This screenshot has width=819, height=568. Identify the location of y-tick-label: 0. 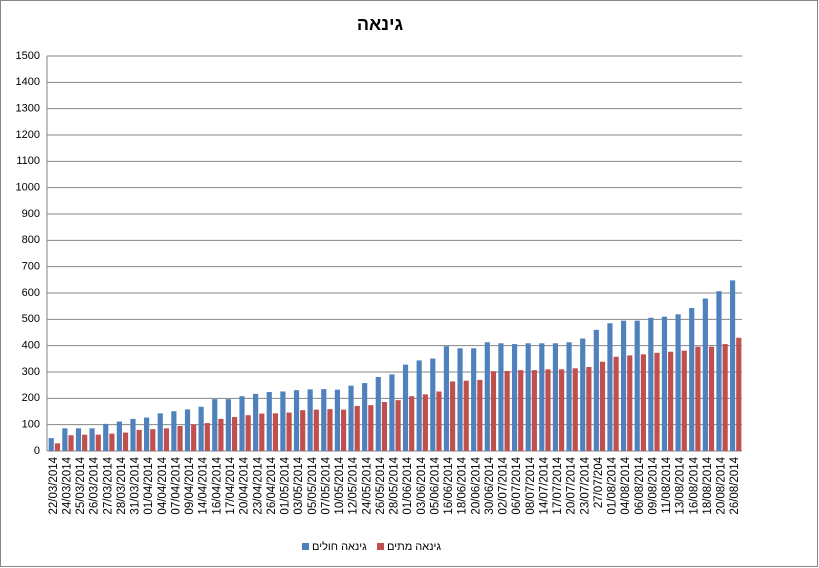
(37, 451).